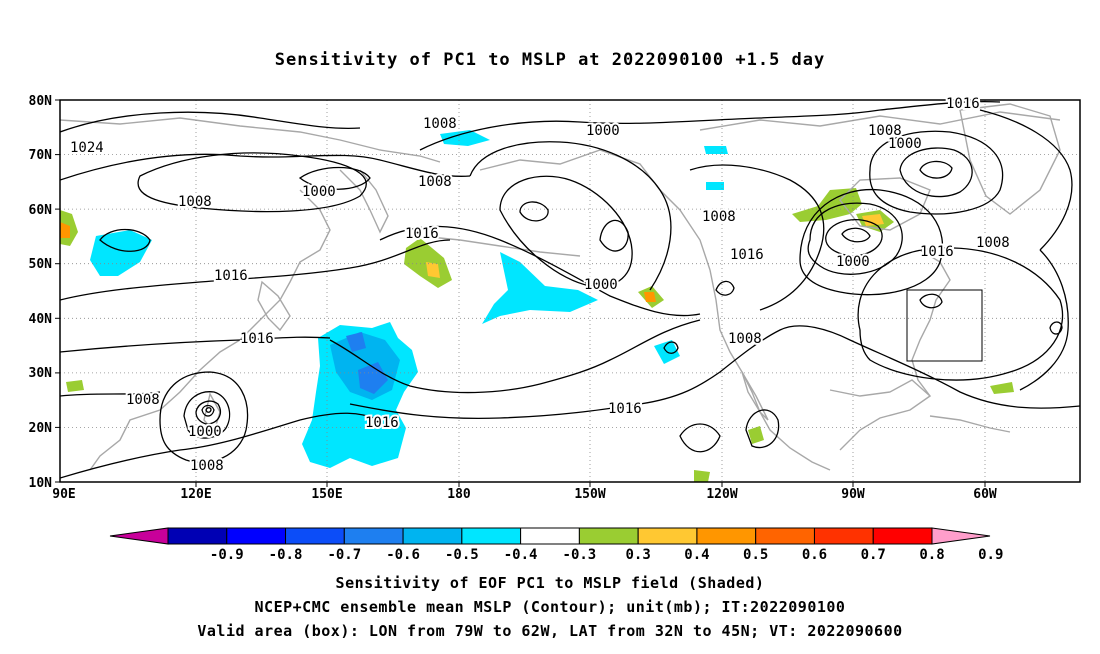 This screenshot has width=1100, height=654. Describe the element at coordinates (41, 373) in the screenshot. I see `lat-label: 30N` at that location.